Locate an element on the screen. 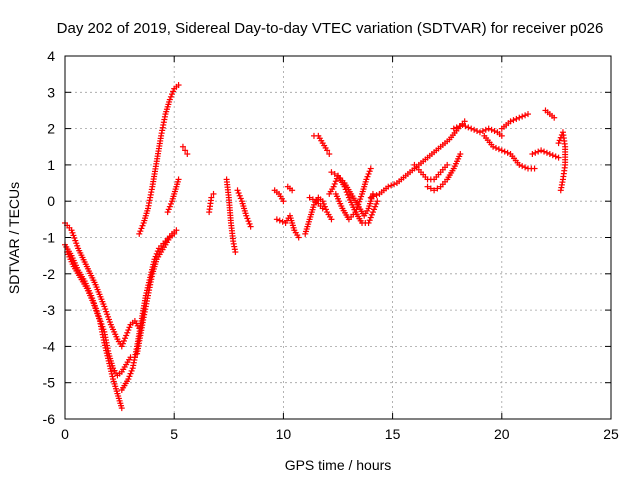 This screenshot has width=640, height=480. x-tick-labels: 0 5 10 15 20 25 is located at coordinates (340, 434).